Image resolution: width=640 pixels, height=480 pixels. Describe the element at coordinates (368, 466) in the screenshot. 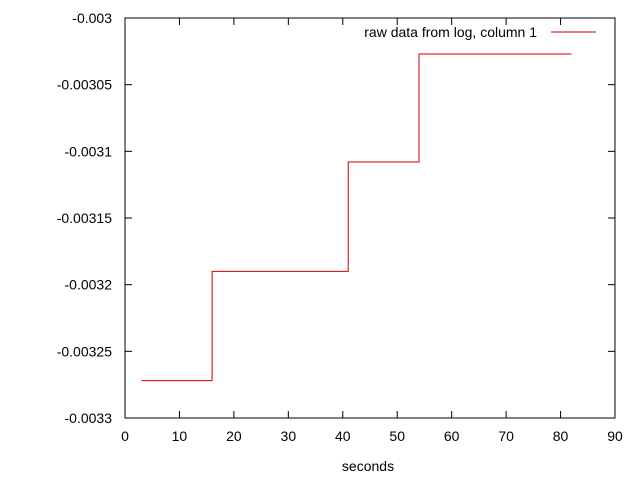

I see `x-axis-label: seconds` at that location.